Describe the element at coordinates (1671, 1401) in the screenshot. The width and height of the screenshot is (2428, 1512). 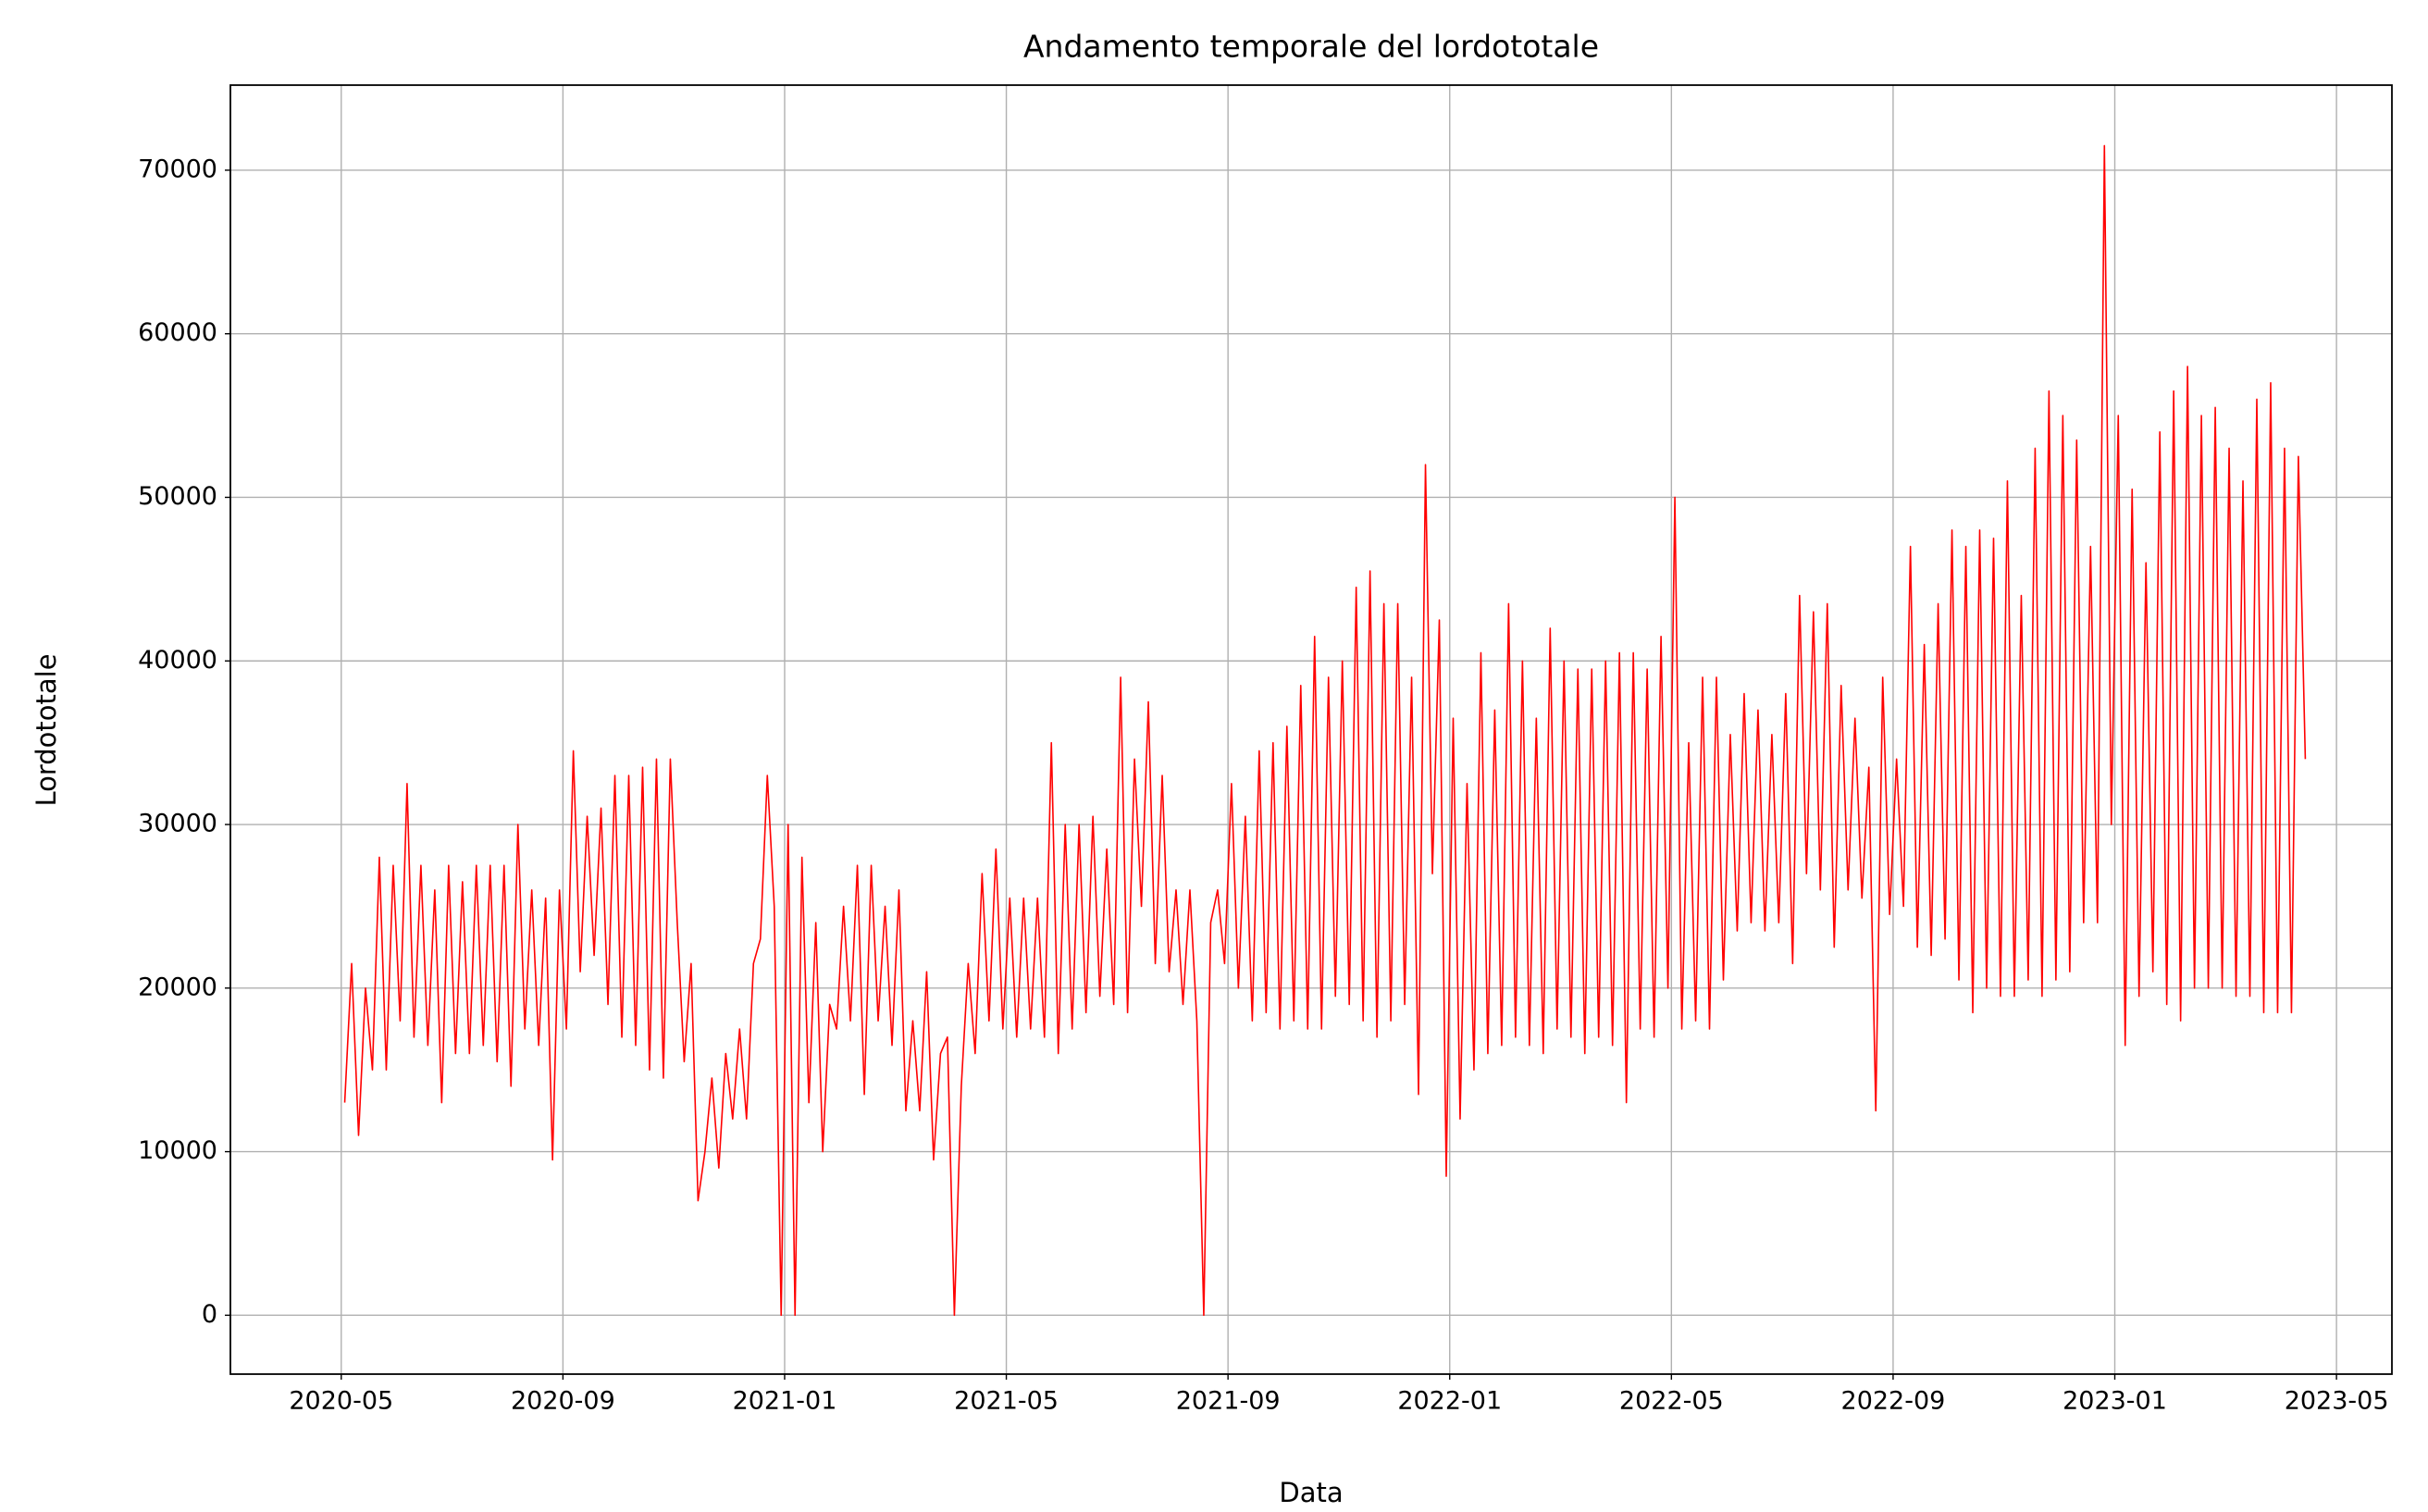
I see `x-tick-label: 2022-05` at that location.